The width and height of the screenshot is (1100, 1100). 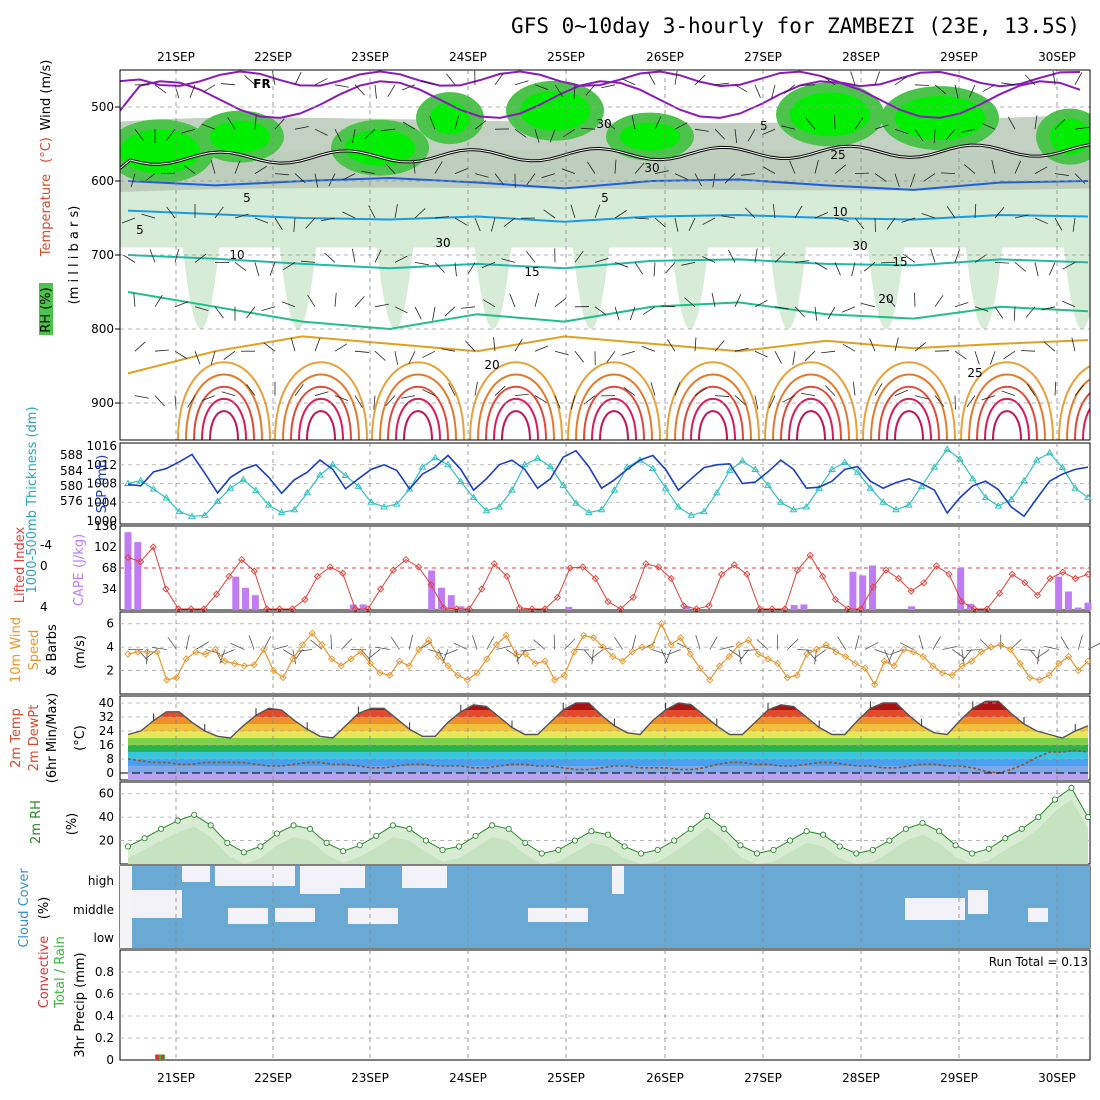 What do you see at coordinates (104, 938) in the screenshot?
I see `cloud-tick-low: low` at bounding box center [104, 938].